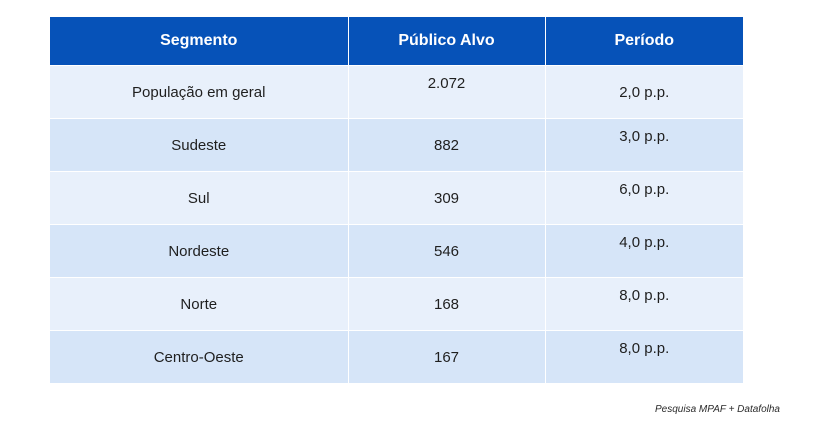  I want to click on cell-publico-alvo: 168, so click(447, 304).